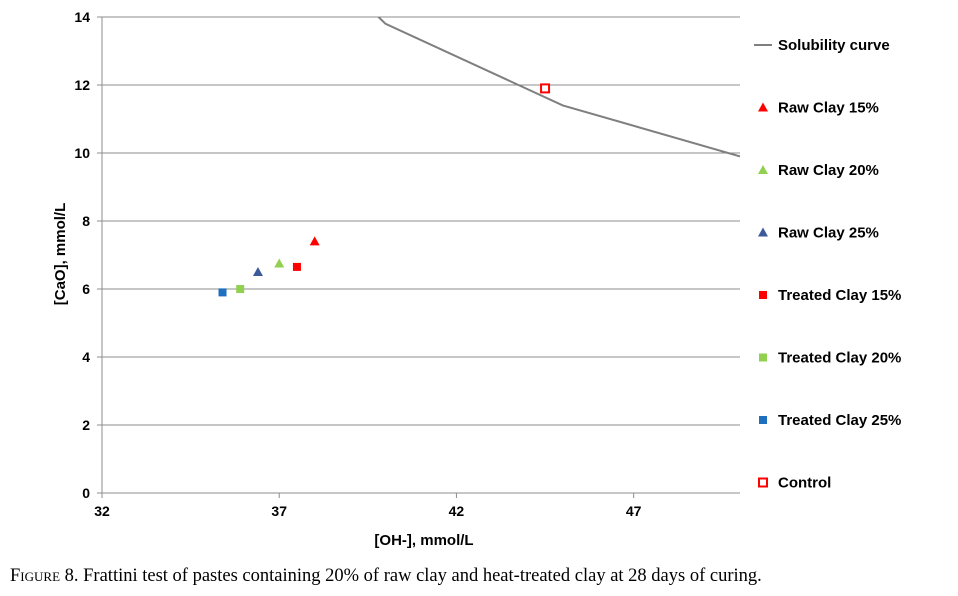 Image resolution: width=958 pixels, height=596 pixels. I want to click on figure-label: Figure 8., so click(44, 576).